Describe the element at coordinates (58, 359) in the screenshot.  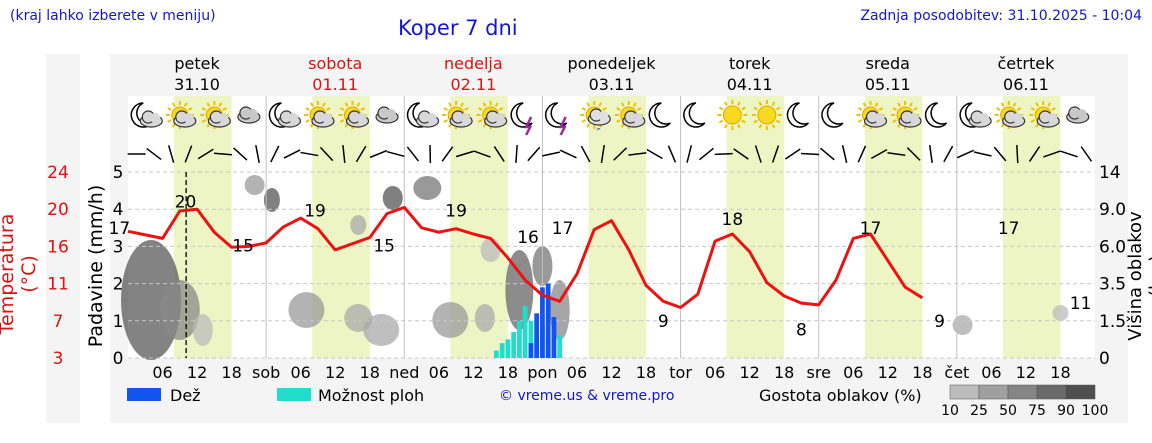
I see `temperature-tick: 3` at that location.